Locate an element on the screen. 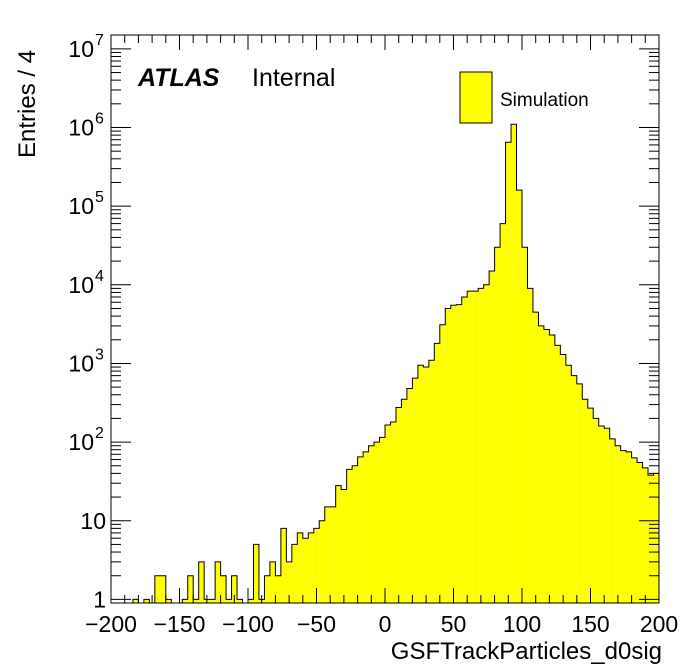 Image resolution: width=696 pixels, height=672 pixels. y-tick-exponent: 4 is located at coordinates (99, 276).